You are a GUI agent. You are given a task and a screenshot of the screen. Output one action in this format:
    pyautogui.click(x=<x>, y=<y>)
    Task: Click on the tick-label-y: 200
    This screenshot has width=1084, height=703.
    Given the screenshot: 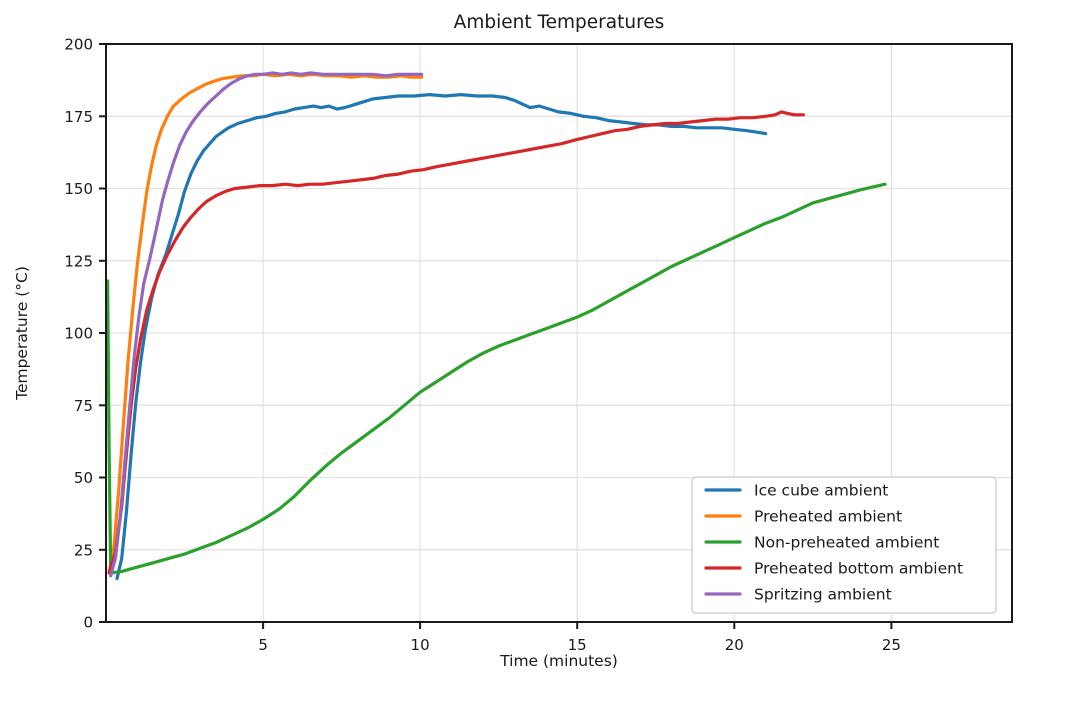 What is the action you would take?
    pyautogui.click(x=78, y=45)
    